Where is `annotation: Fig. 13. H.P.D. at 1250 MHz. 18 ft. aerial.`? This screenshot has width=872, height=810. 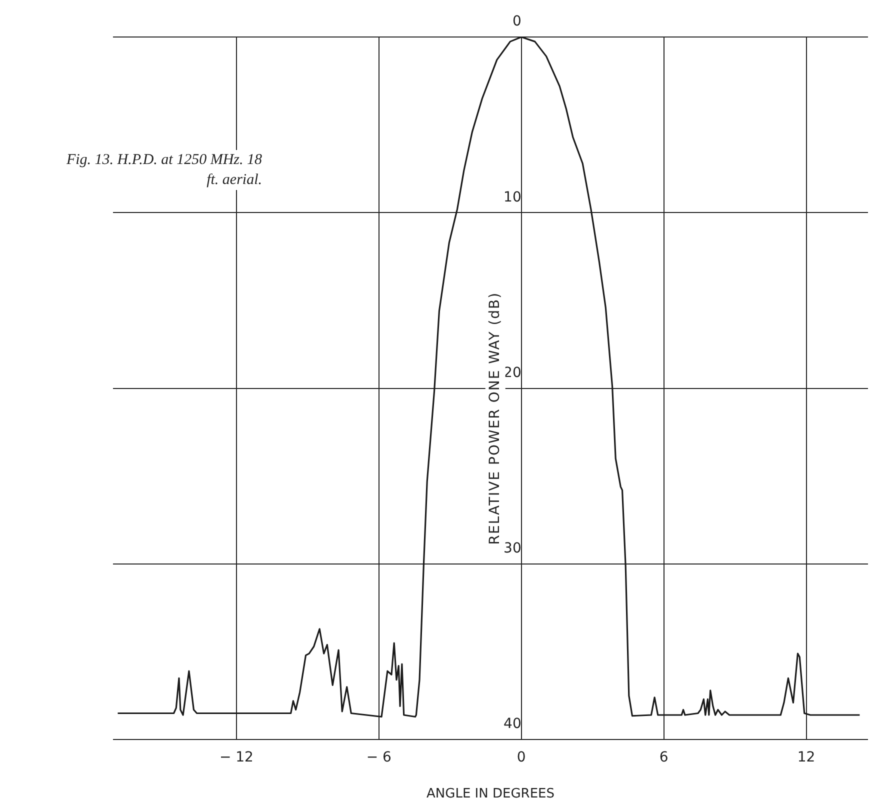 annotation: Fig. 13. H.P.D. at 1250 MHz. 18 ft. aerial. is located at coordinates (159, 170).